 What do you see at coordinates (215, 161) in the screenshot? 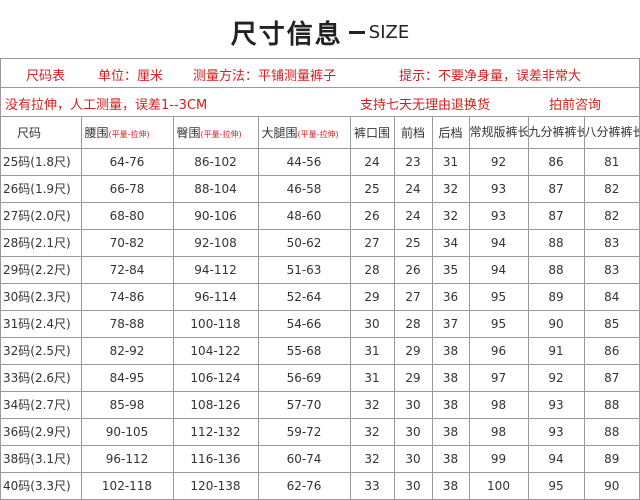
I see `hip-cell: 86-102` at bounding box center [215, 161].